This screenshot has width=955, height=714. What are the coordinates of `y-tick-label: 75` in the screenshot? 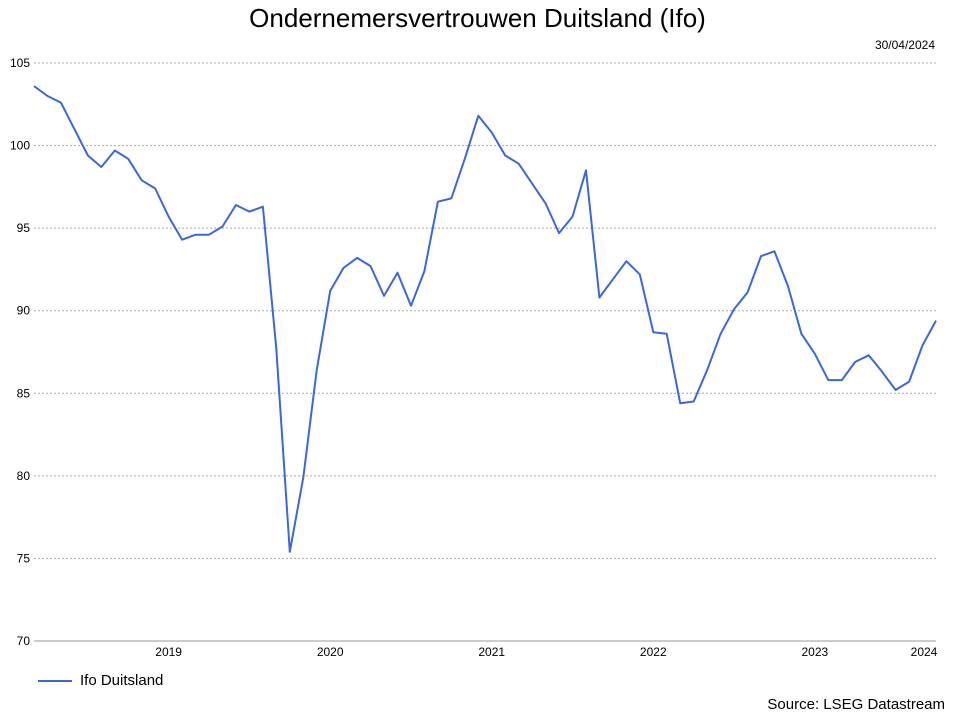 It's located at (24, 558).